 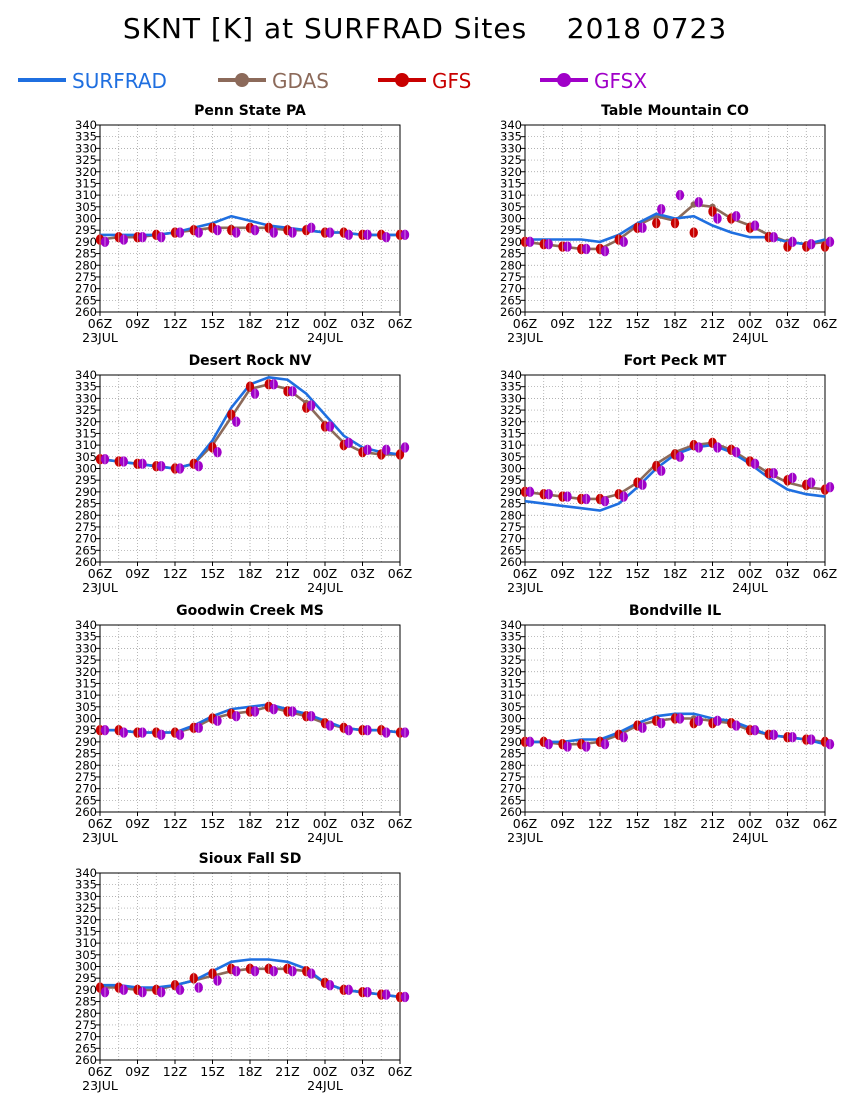 I want to click on y-tick-label: 300, so click(x=511, y=219).